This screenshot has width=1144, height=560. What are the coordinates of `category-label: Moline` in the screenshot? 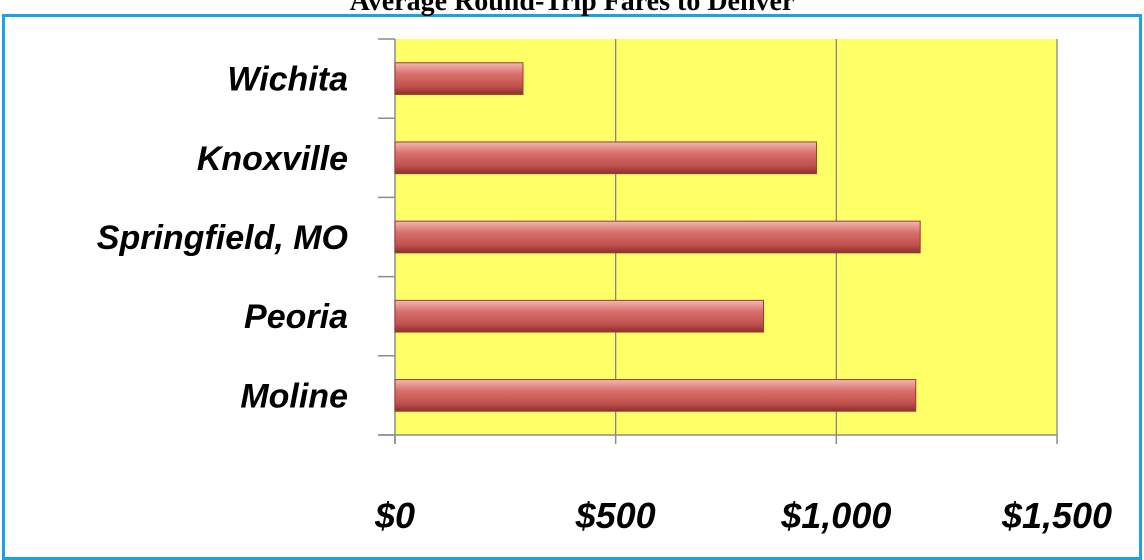 It's located at (294, 396).